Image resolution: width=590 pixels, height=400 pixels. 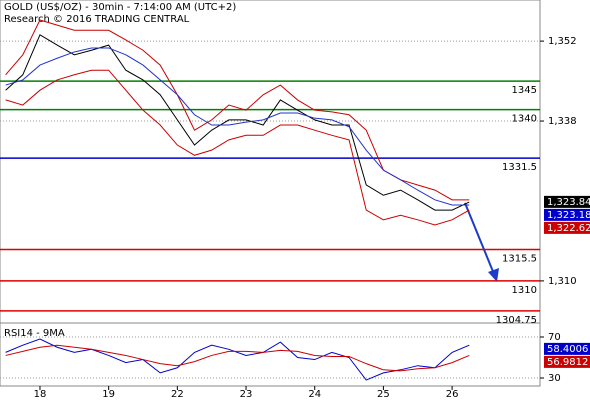 What do you see at coordinates (314, 394) in the screenshot?
I see `x-tick-label: 24` at bounding box center [314, 394].